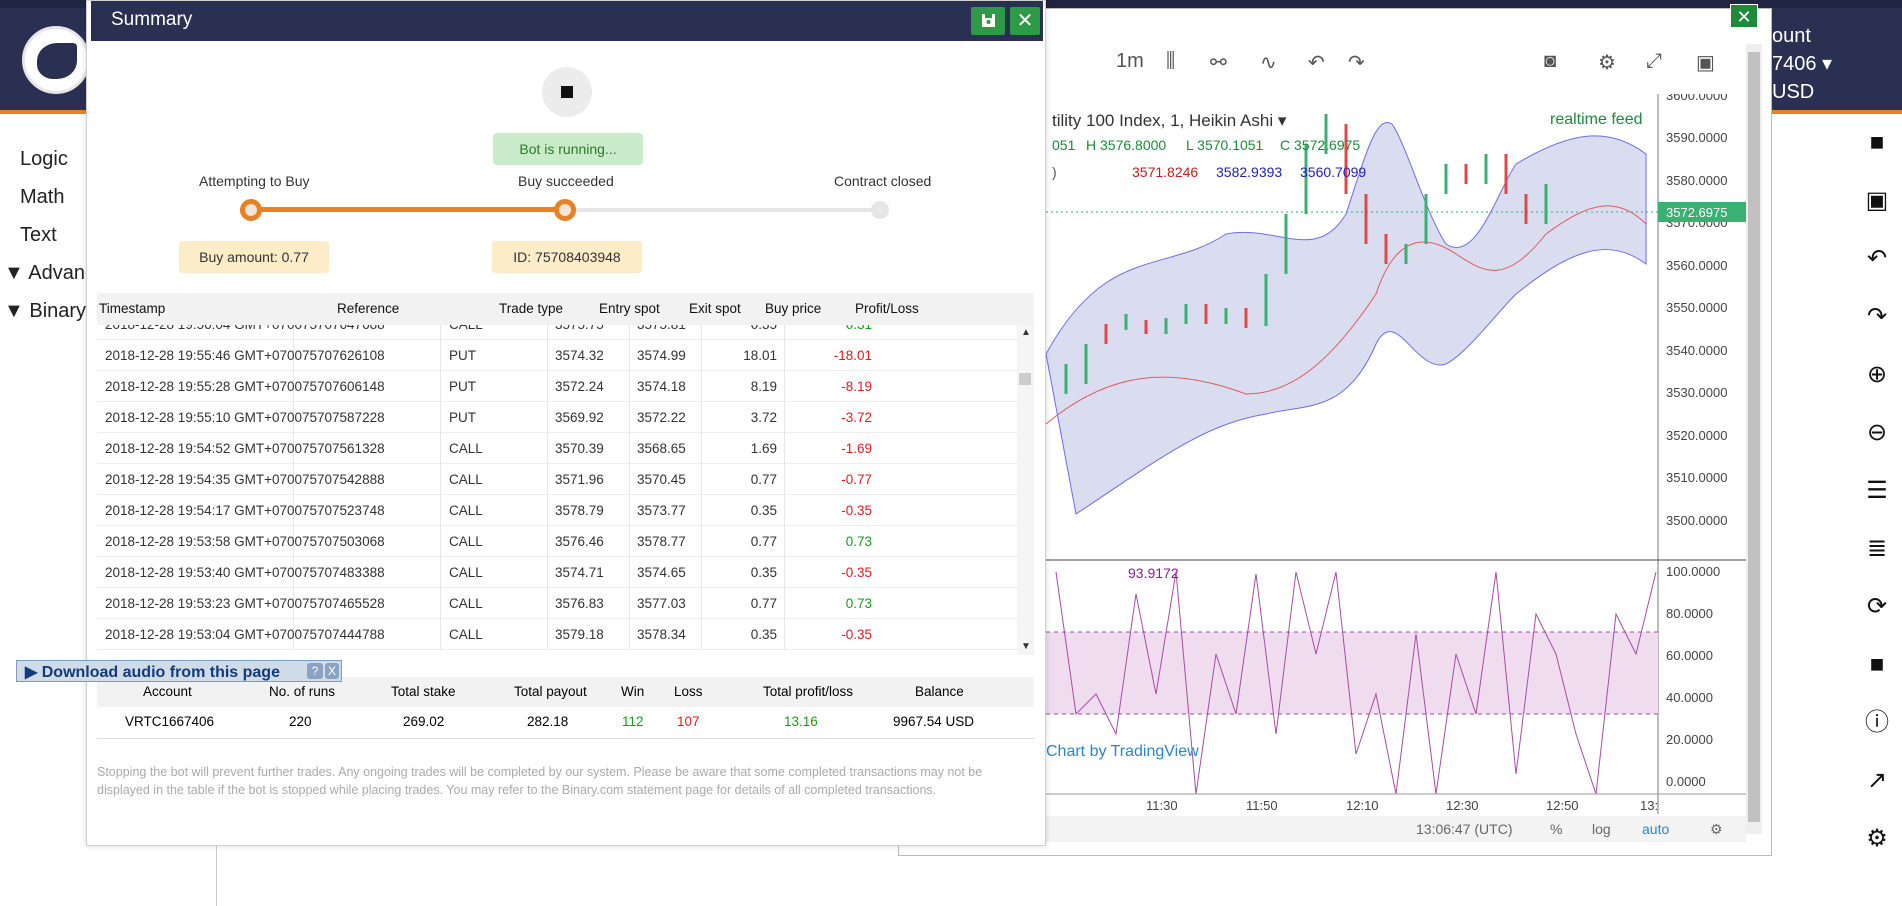 Image resolution: width=1902 pixels, height=906 pixels. What do you see at coordinates (1689, 655) in the screenshot?
I see `osc-tick: 60.0000` at bounding box center [1689, 655].